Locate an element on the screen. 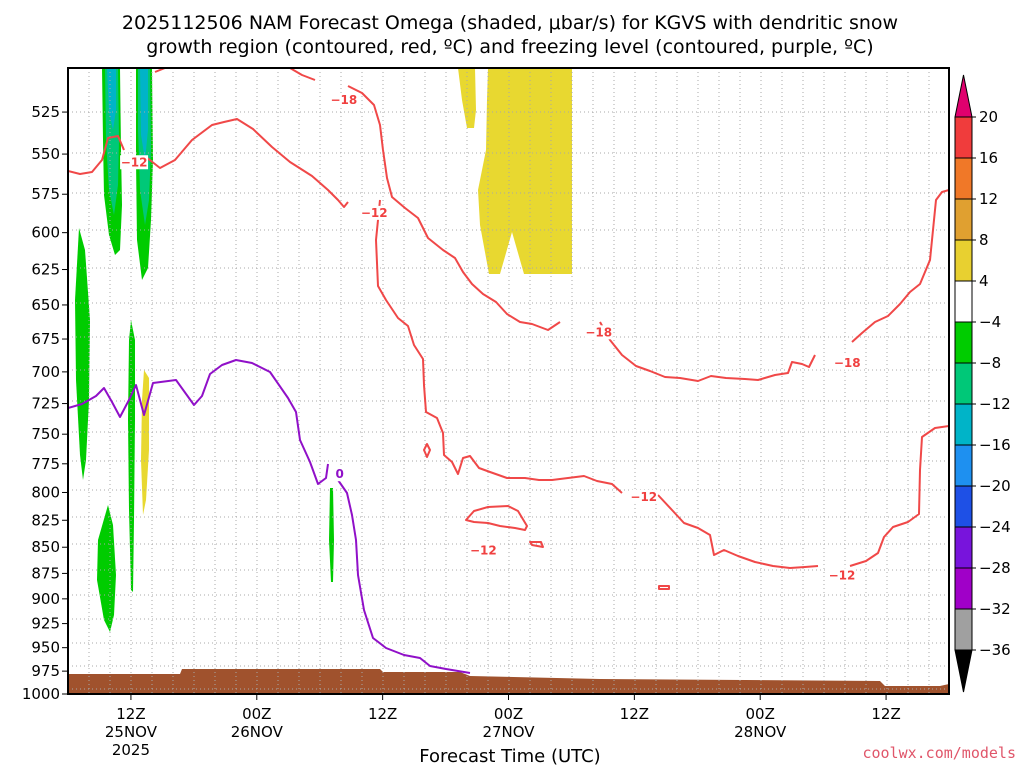  y-tick-label: 600 is located at coordinates (45, 233).